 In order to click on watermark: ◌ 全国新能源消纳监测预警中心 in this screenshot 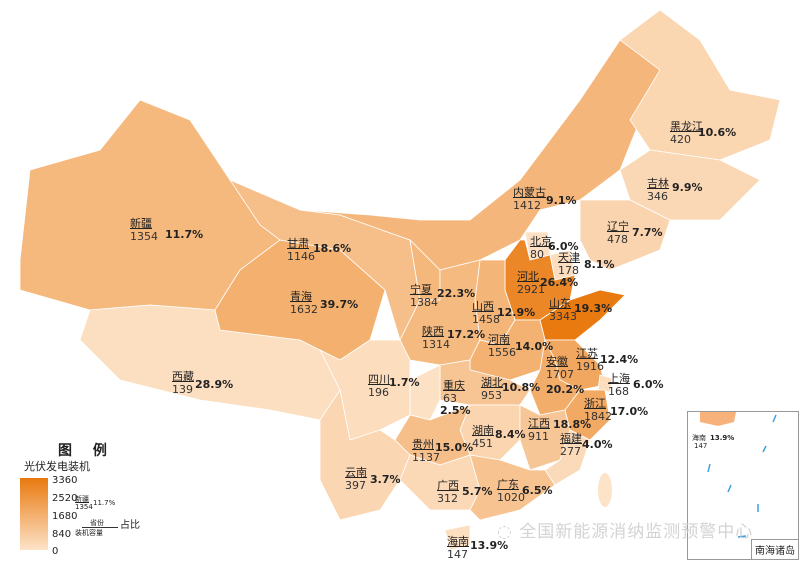, I will do `click(625, 532)`.